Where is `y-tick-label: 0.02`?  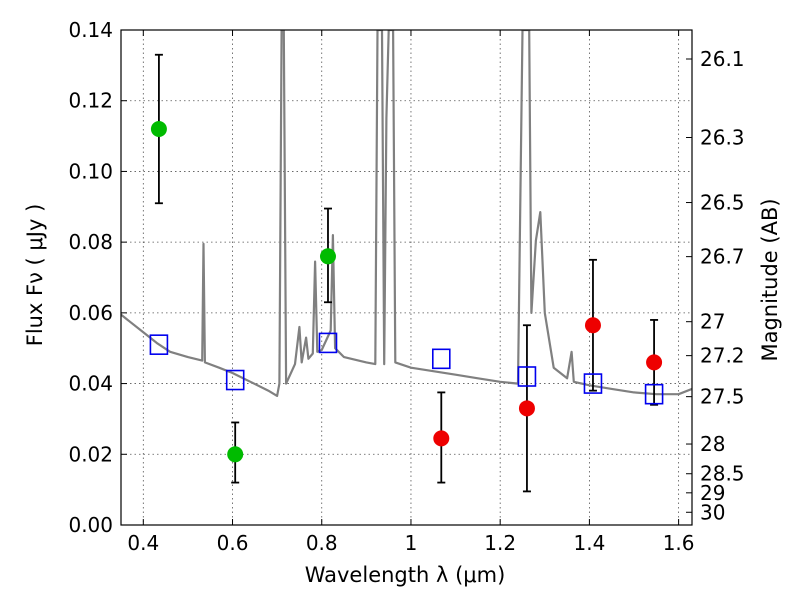 y-tick-label: 0.02 is located at coordinates (90, 454).